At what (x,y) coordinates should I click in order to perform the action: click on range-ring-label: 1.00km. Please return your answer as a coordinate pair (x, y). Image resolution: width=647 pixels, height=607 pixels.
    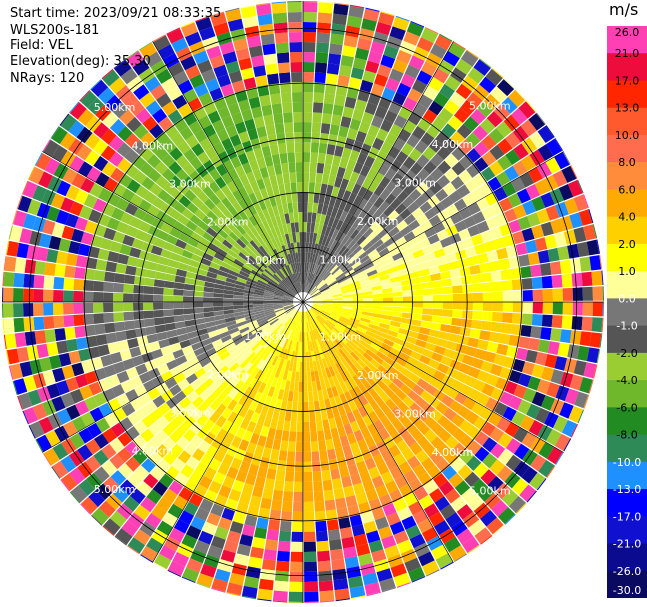
    Looking at the image, I should click on (266, 260).